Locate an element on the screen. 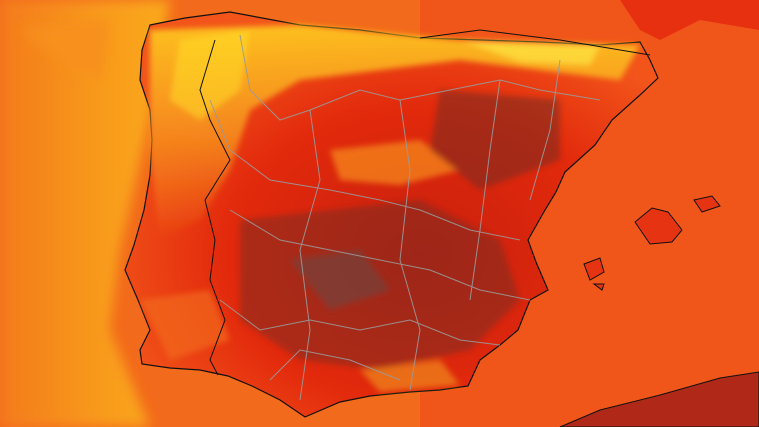 The width and height of the screenshot is (759, 427). north-africa is located at coordinates (659, 399).